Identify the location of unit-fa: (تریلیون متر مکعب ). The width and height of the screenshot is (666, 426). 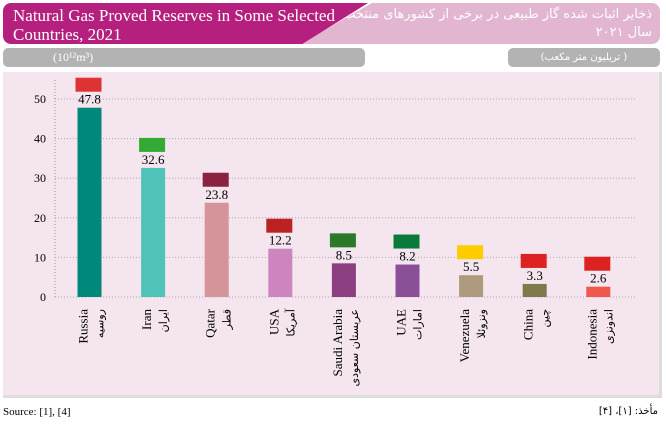
(584, 57).